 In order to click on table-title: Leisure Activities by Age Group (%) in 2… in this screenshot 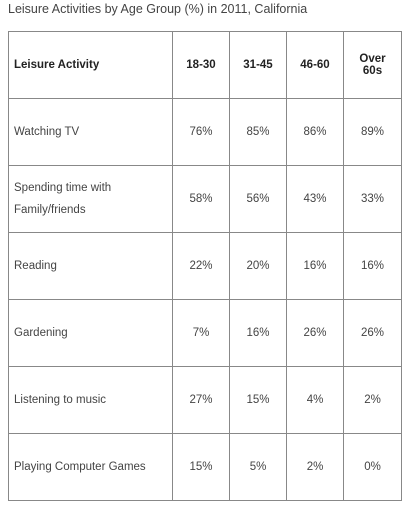, I will do `click(158, 9)`.